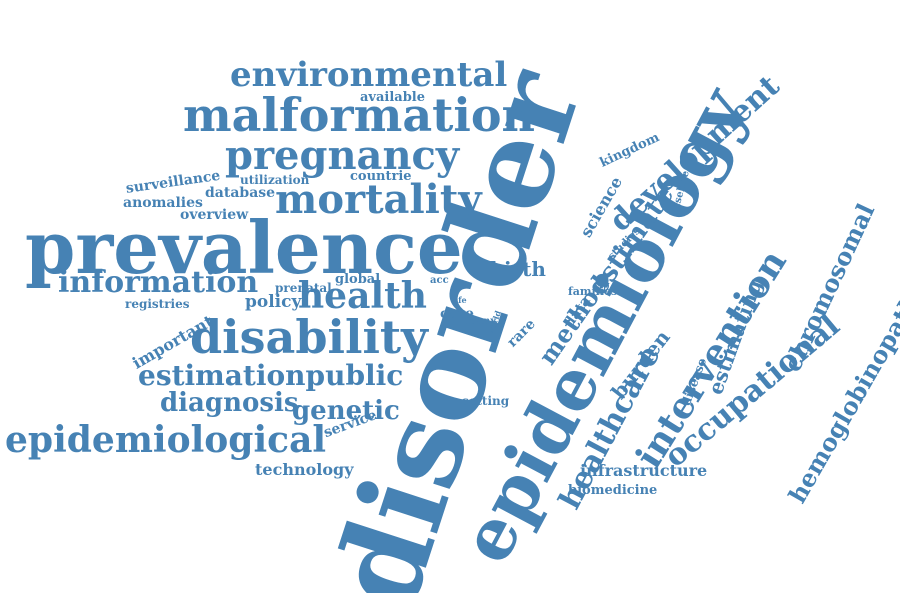  I want to click on word-utilization: utilization, so click(275, 180).